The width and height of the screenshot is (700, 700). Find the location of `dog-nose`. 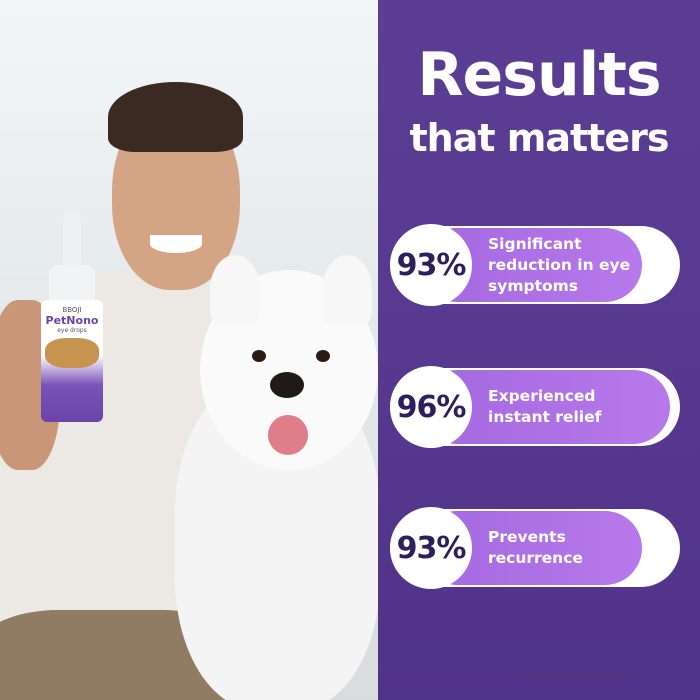

dog-nose is located at coordinates (287, 385).